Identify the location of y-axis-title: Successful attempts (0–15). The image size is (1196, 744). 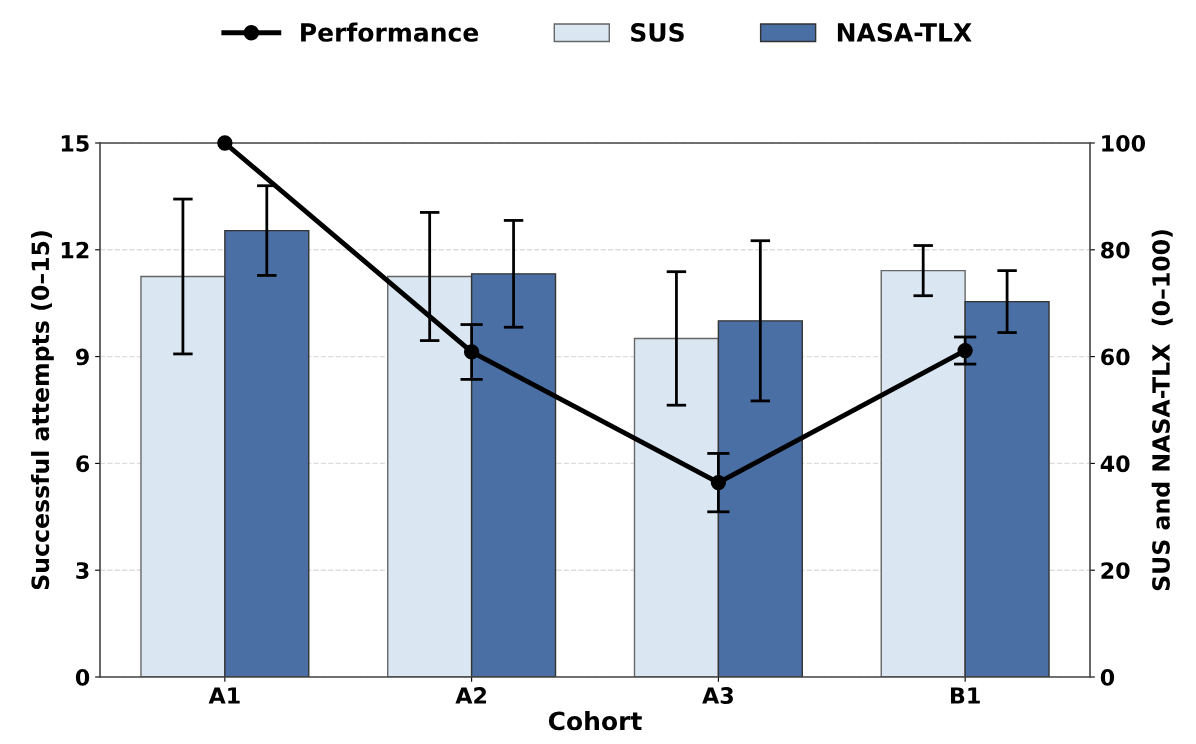
(42, 410).